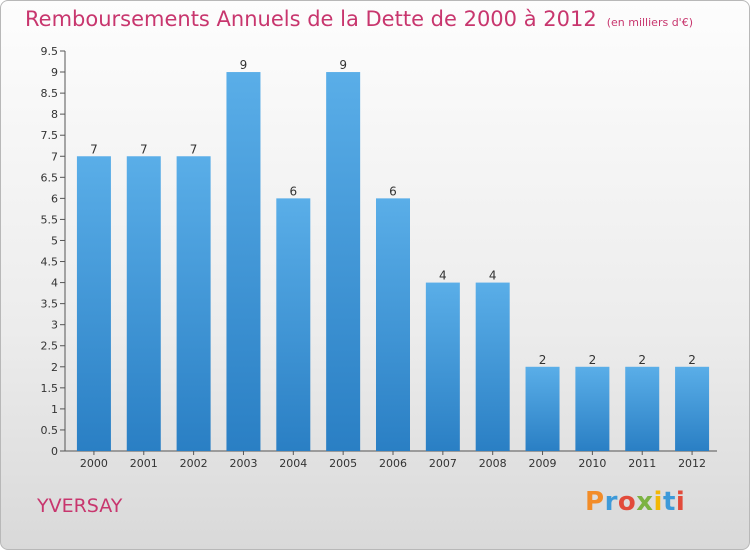 The image size is (750, 550). What do you see at coordinates (50, 430) in the screenshot?
I see `y-tick-label: 0.5` at bounding box center [50, 430].